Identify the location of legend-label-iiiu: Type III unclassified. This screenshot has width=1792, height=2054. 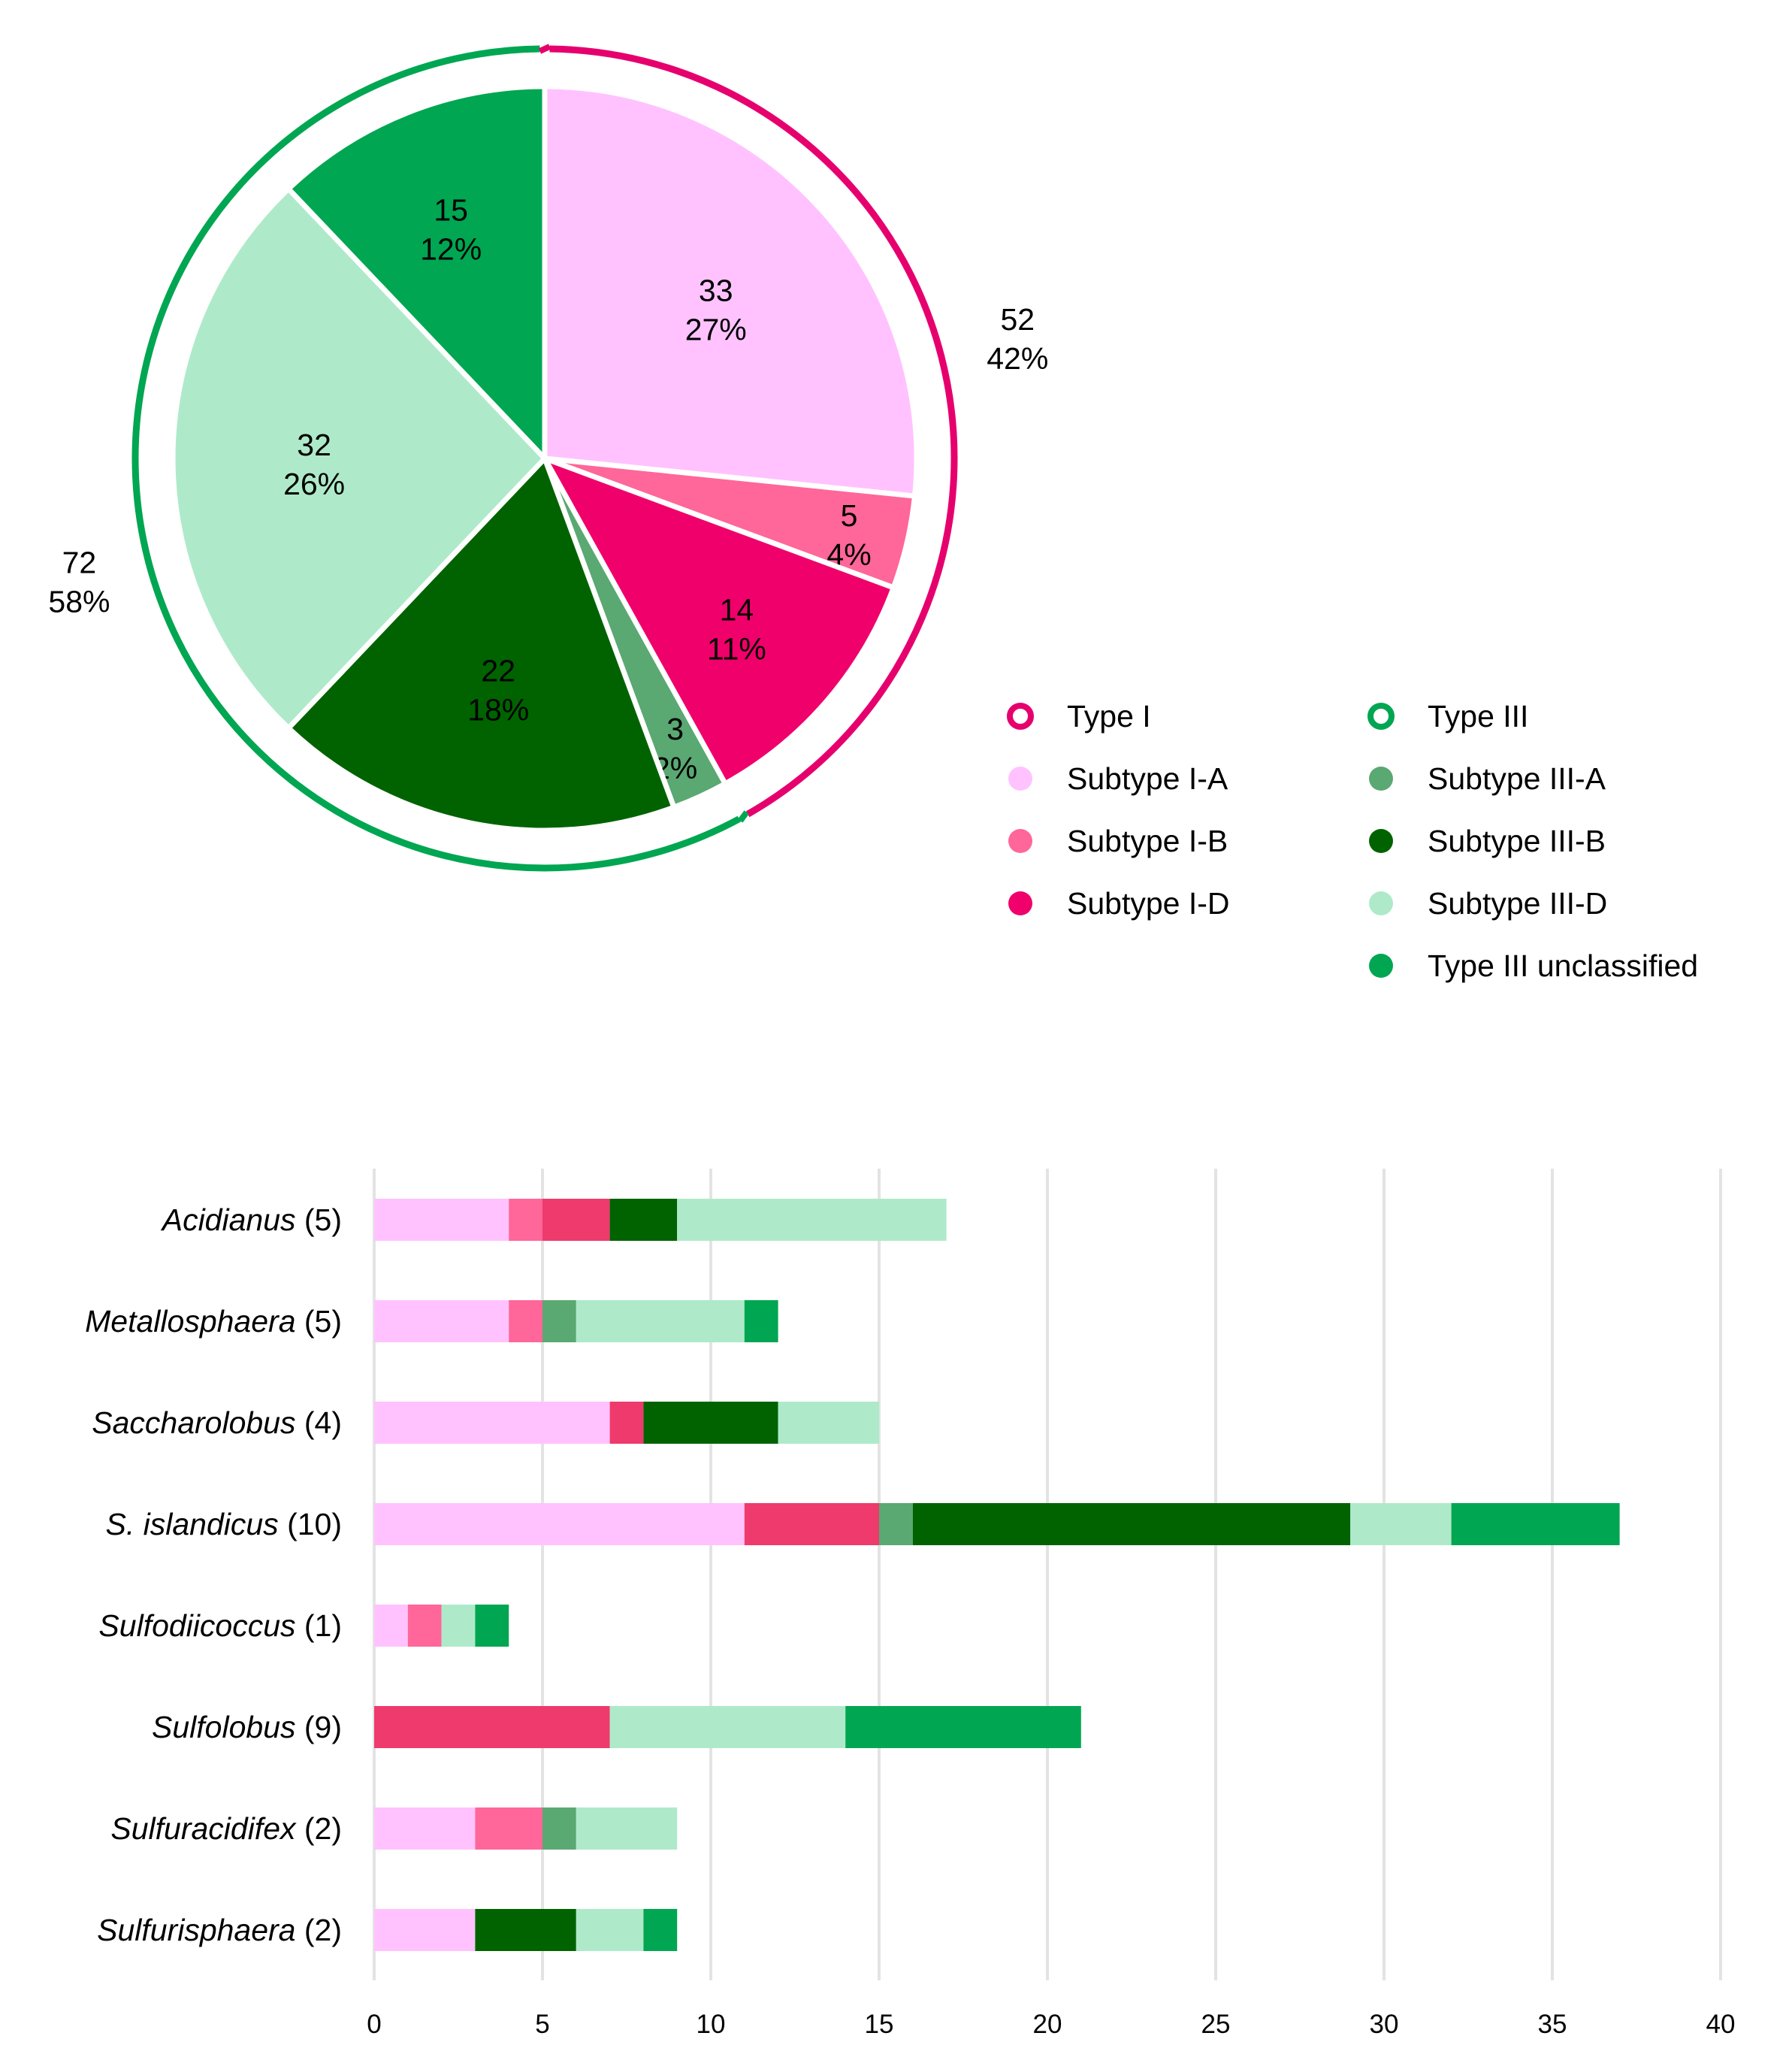
(1563, 965).